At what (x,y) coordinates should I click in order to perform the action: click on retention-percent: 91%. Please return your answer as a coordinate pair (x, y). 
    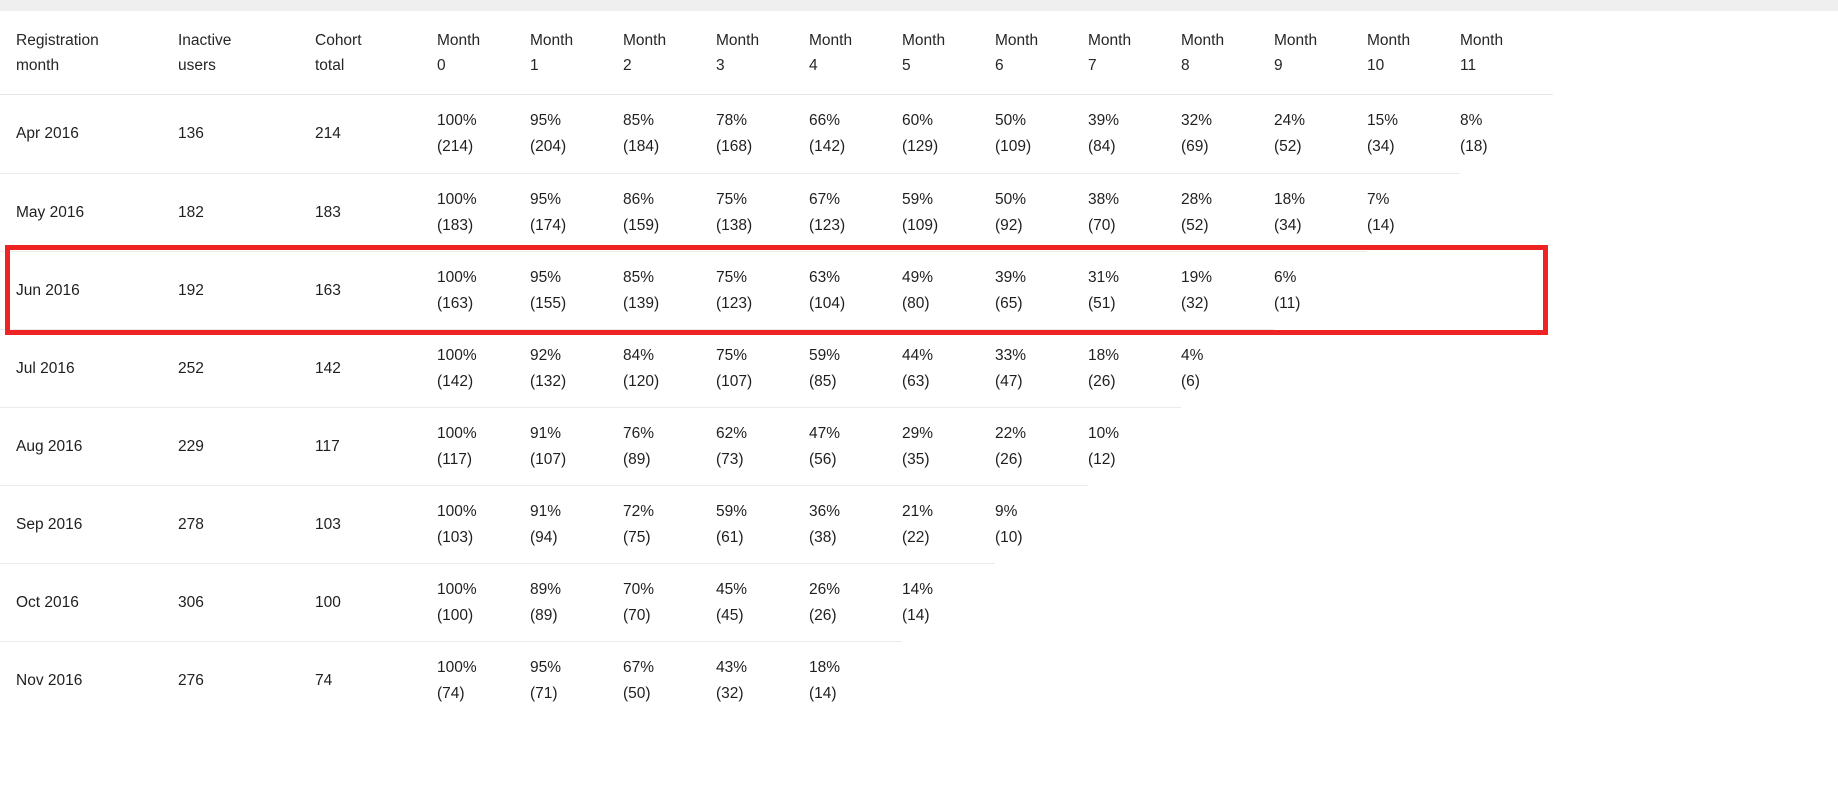
    Looking at the image, I should click on (546, 433).